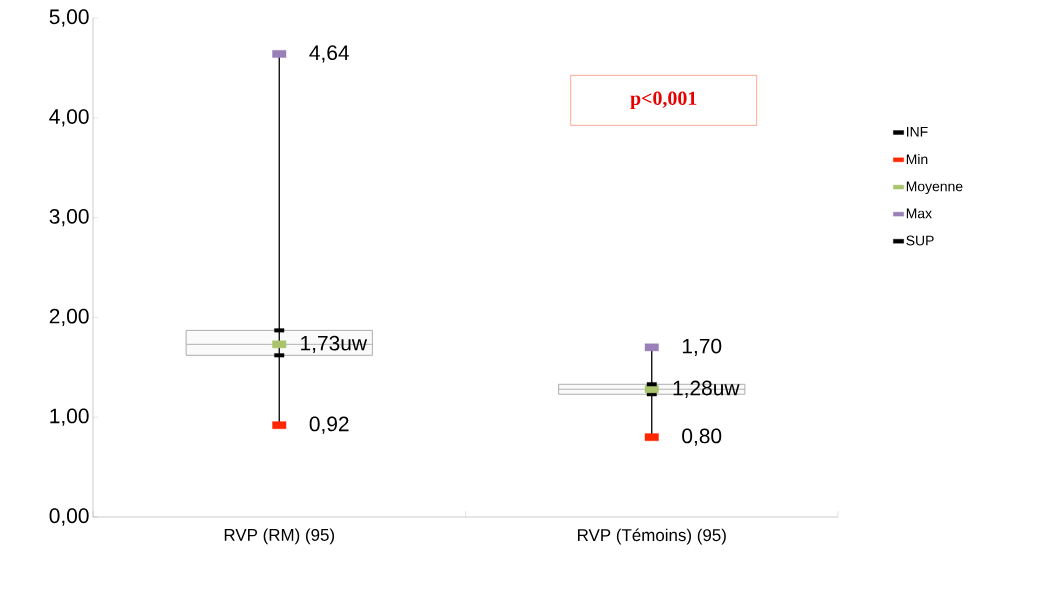  Describe the element at coordinates (329, 425) in the screenshot. I see `data-label: 0,92` at that location.